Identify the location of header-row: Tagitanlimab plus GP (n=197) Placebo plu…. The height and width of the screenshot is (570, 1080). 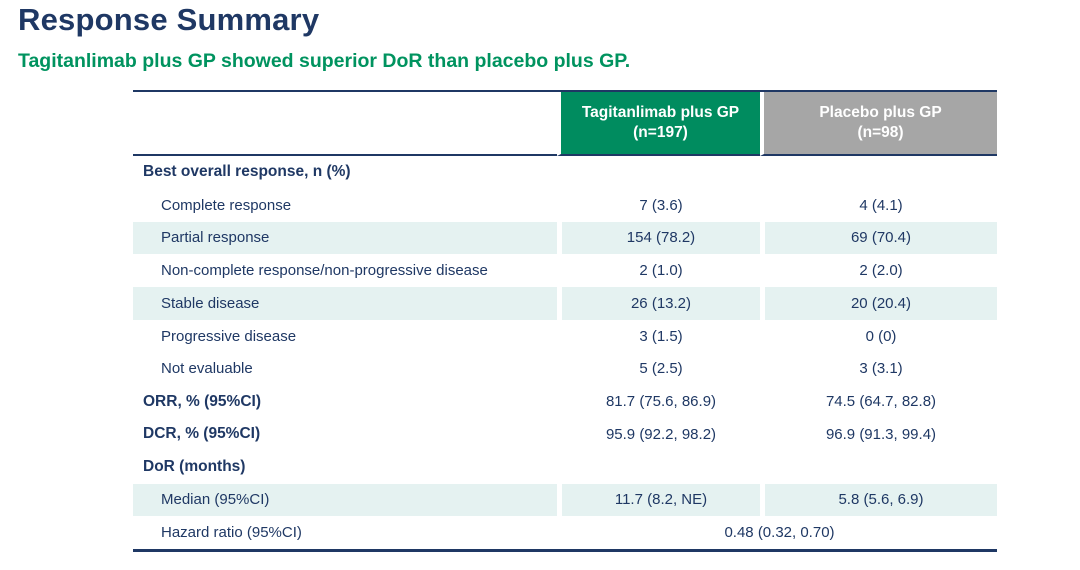
(565, 124).